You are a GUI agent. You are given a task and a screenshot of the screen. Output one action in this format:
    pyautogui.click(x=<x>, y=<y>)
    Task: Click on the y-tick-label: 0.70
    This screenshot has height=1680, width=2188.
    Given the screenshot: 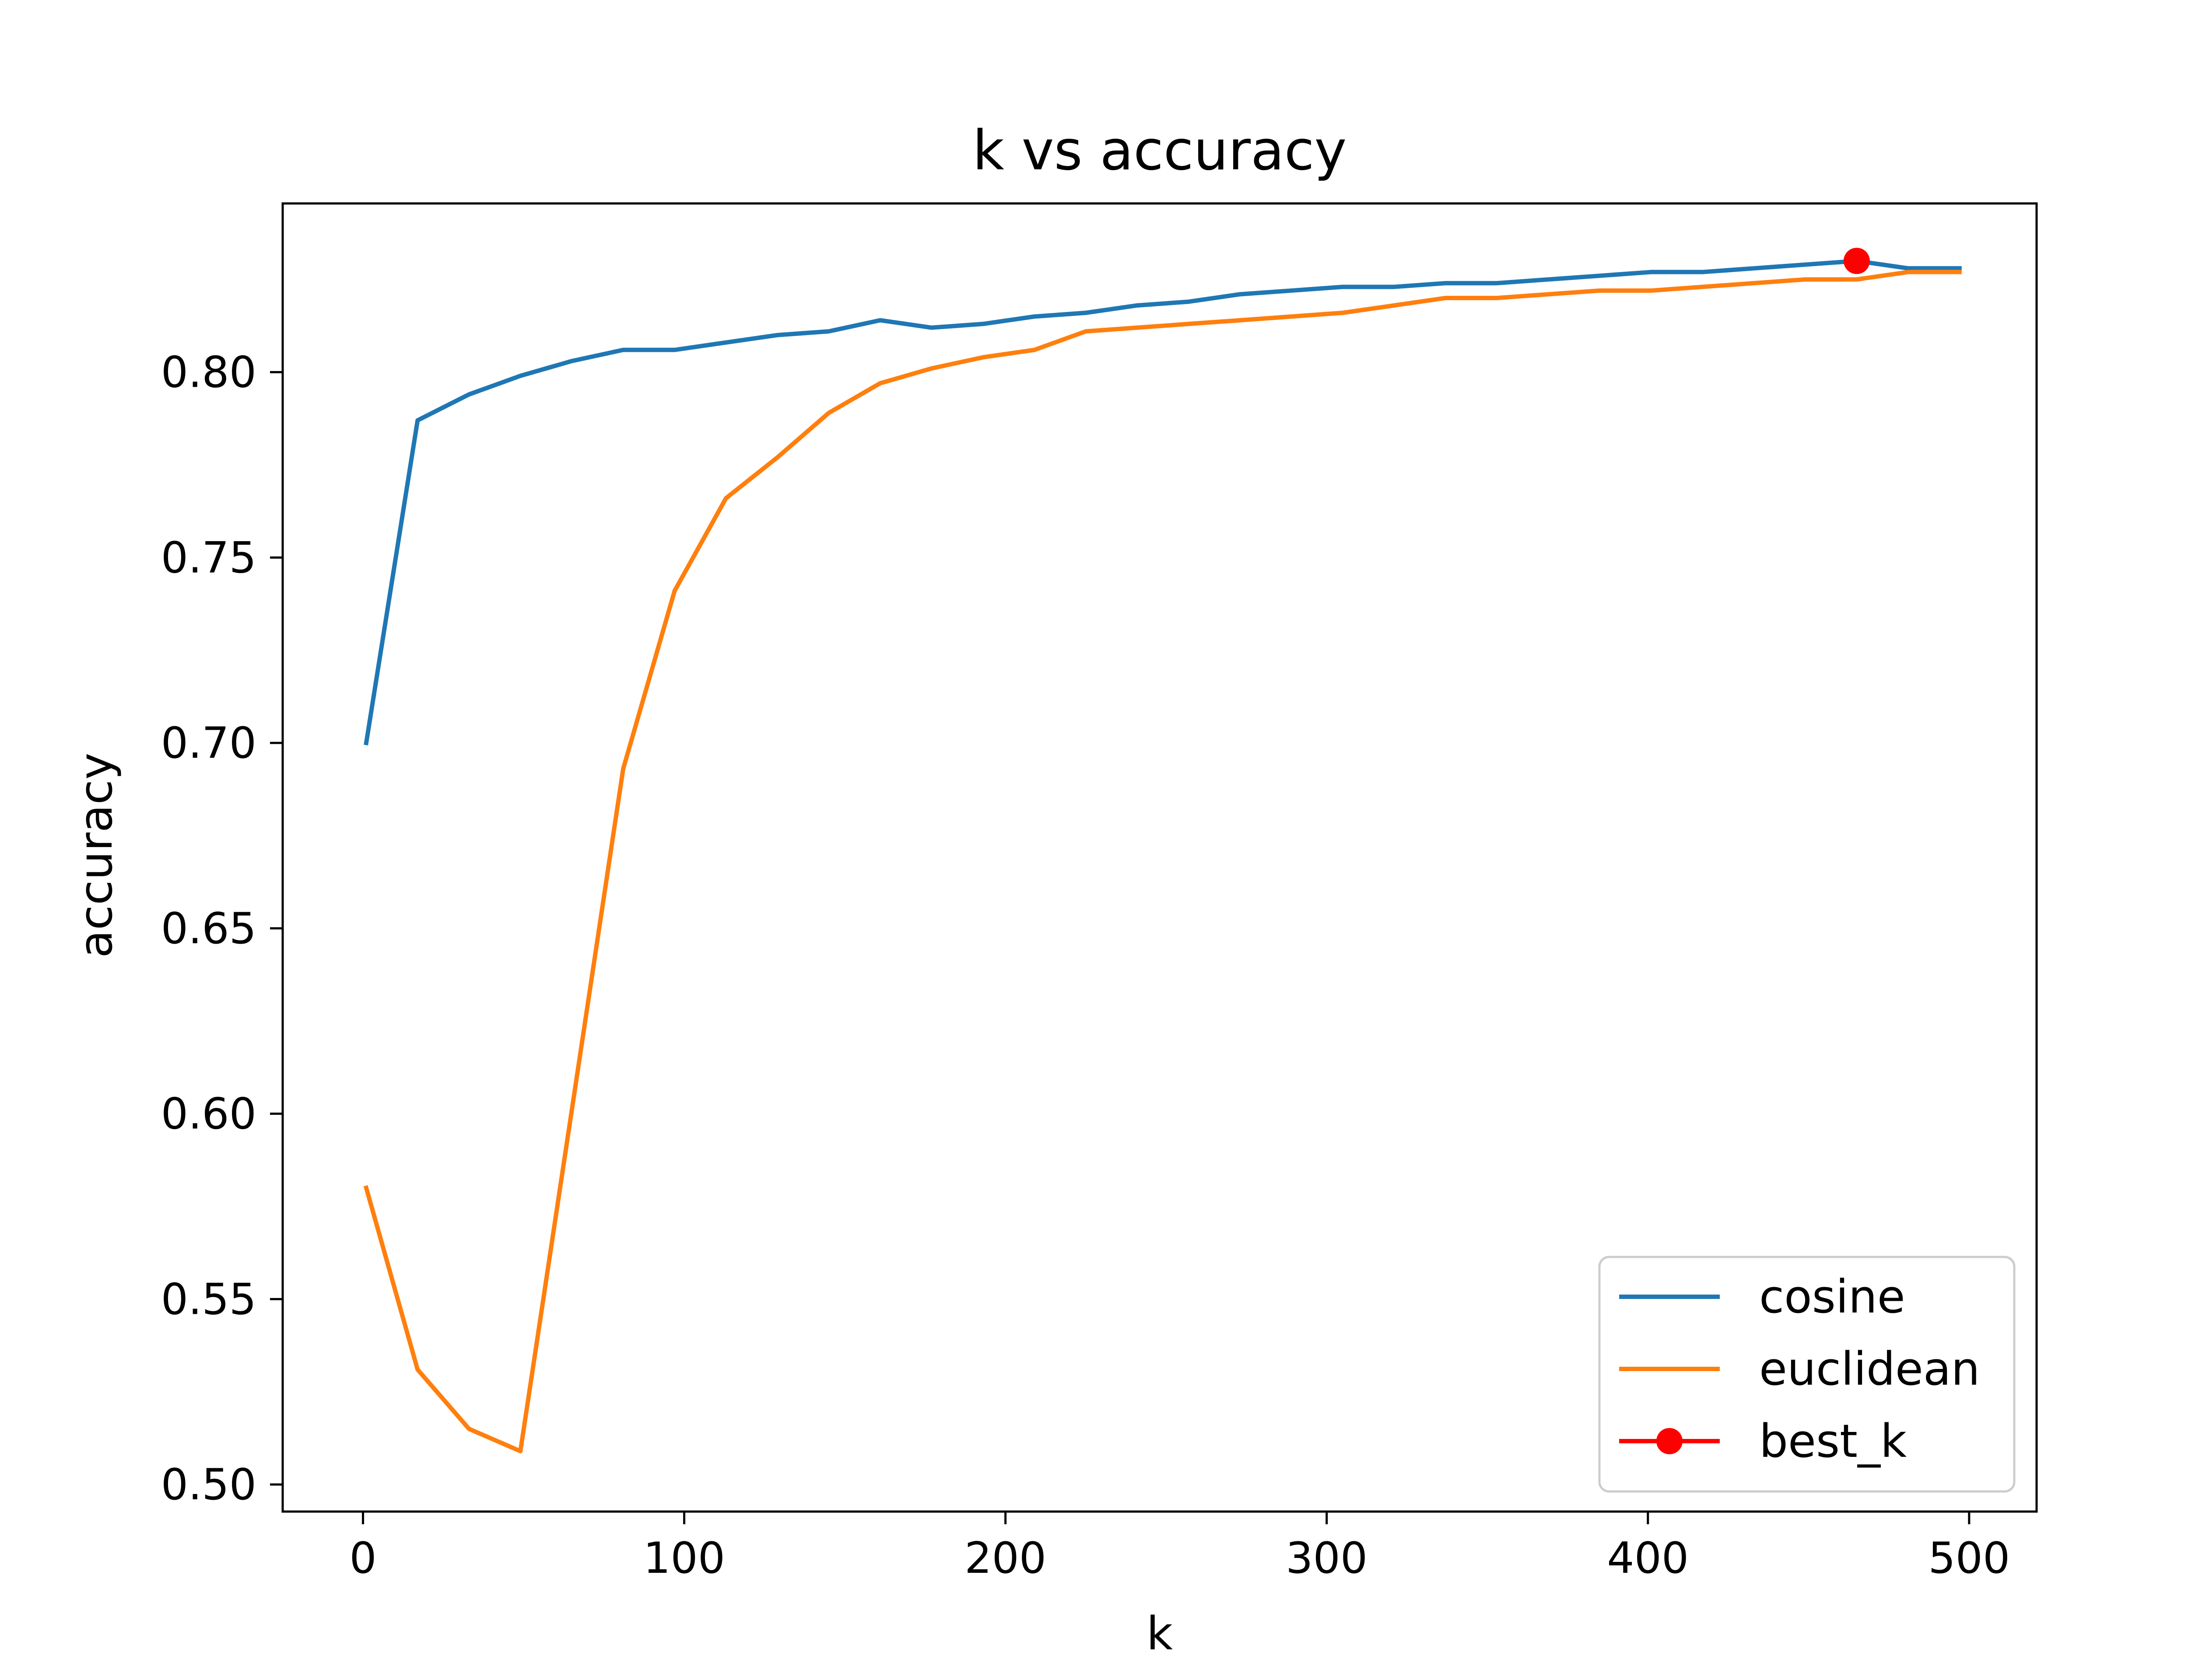 What is the action you would take?
    pyautogui.click(x=208, y=743)
    